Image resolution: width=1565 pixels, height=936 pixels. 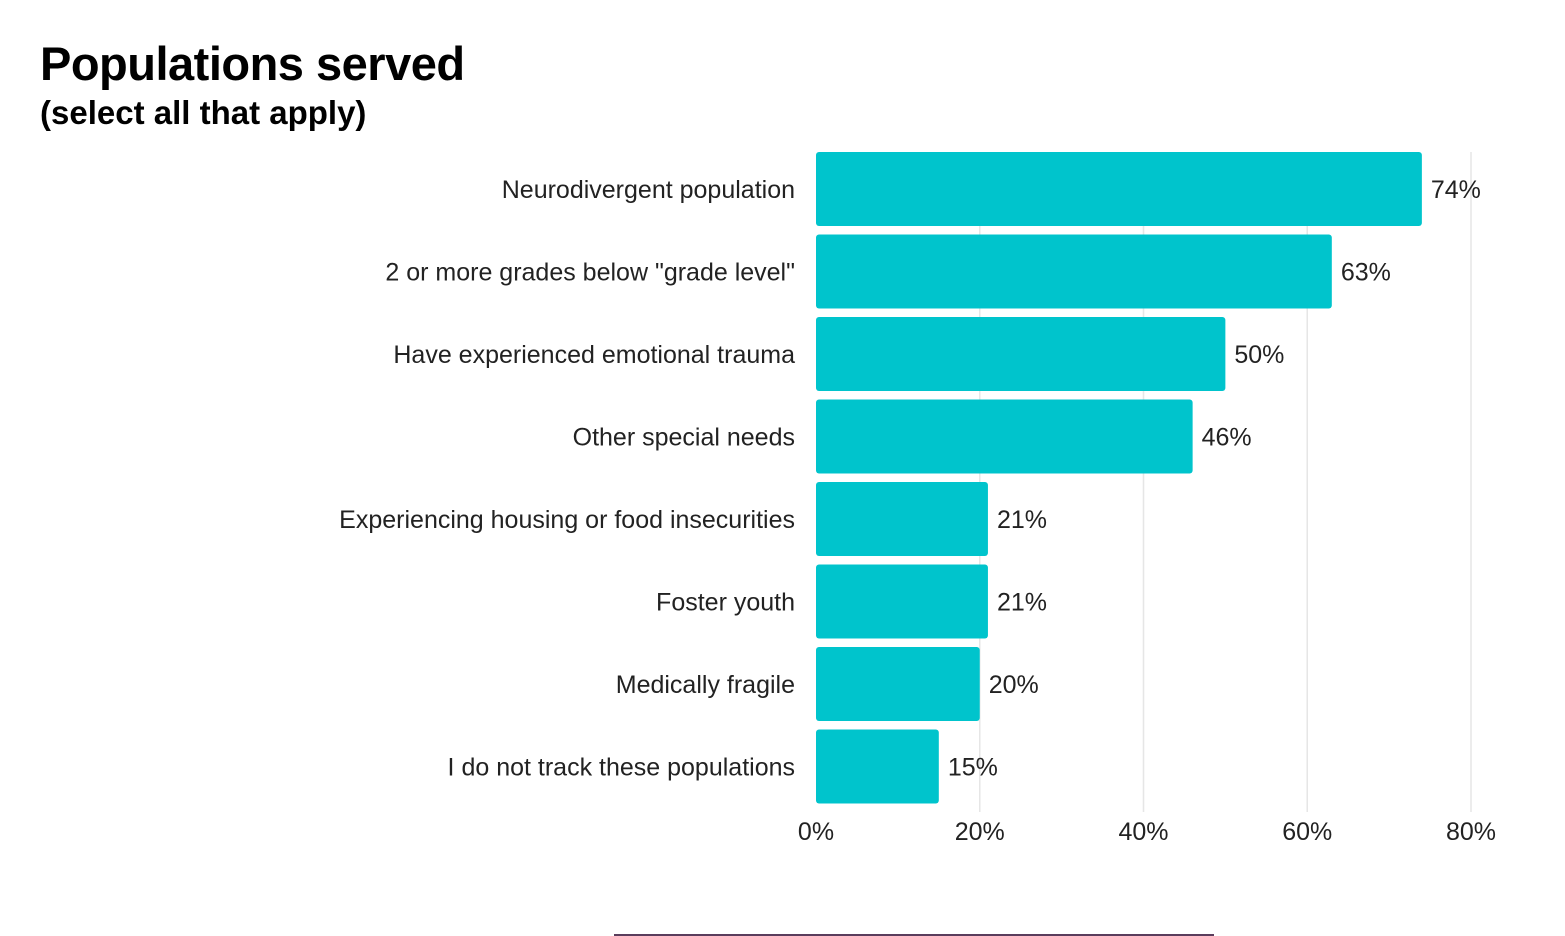 What do you see at coordinates (648, 190) in the screenshot?
I see `category-label: Neurodivergent population` at bounding box center [648, 190].